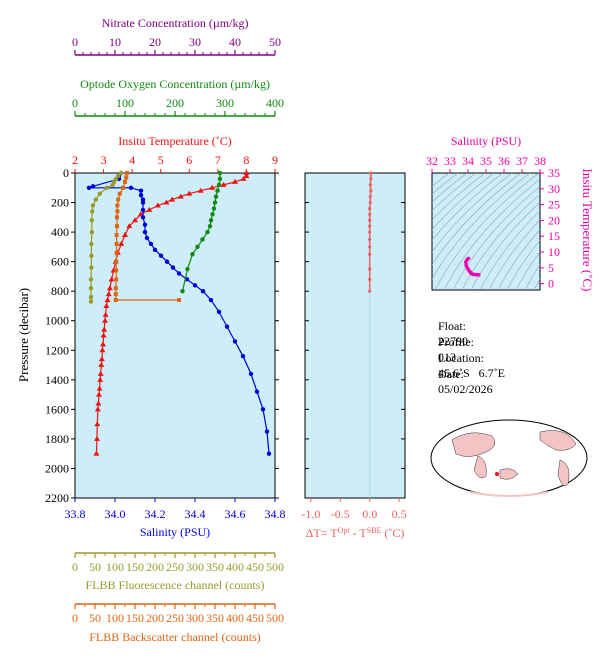 Image resolution: width=609 pixels, height=663 pixels. Describe the element at coordinates (275, 42) in the screenshot. I see `nitrate-tick-label: 50` at that location.